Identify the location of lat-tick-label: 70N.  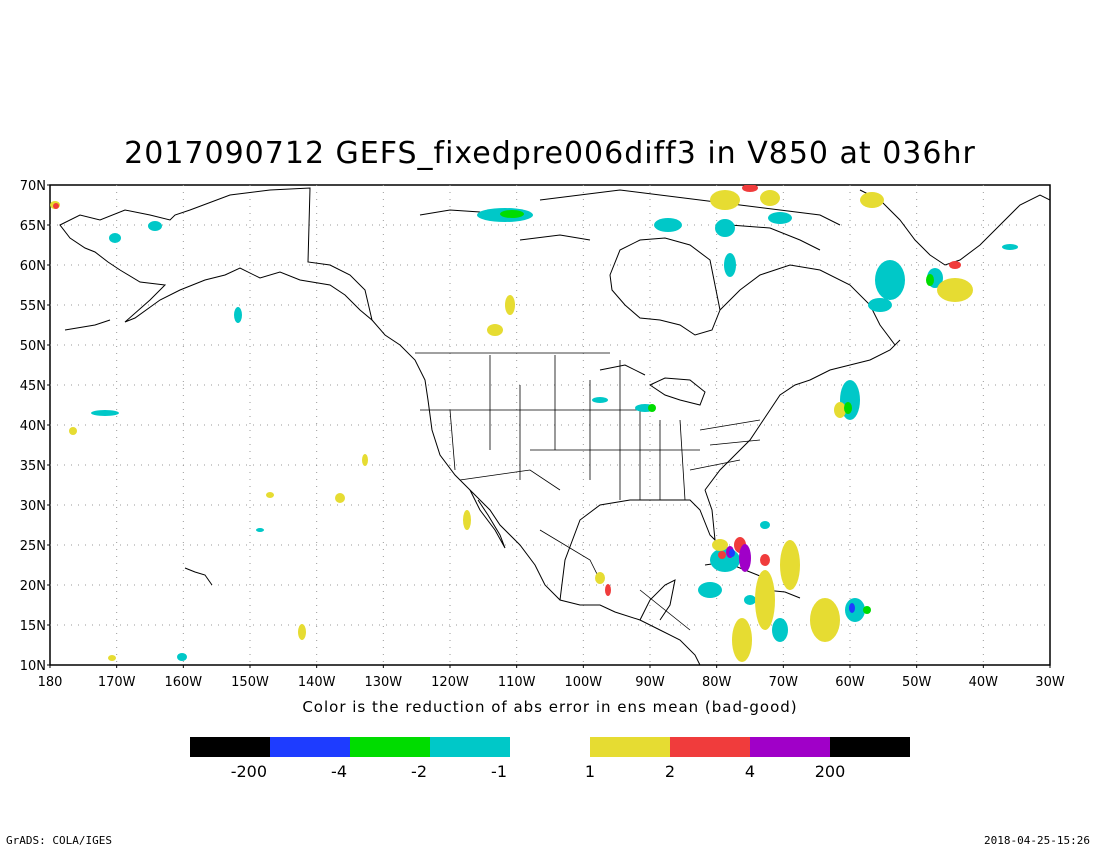
(33, 186).